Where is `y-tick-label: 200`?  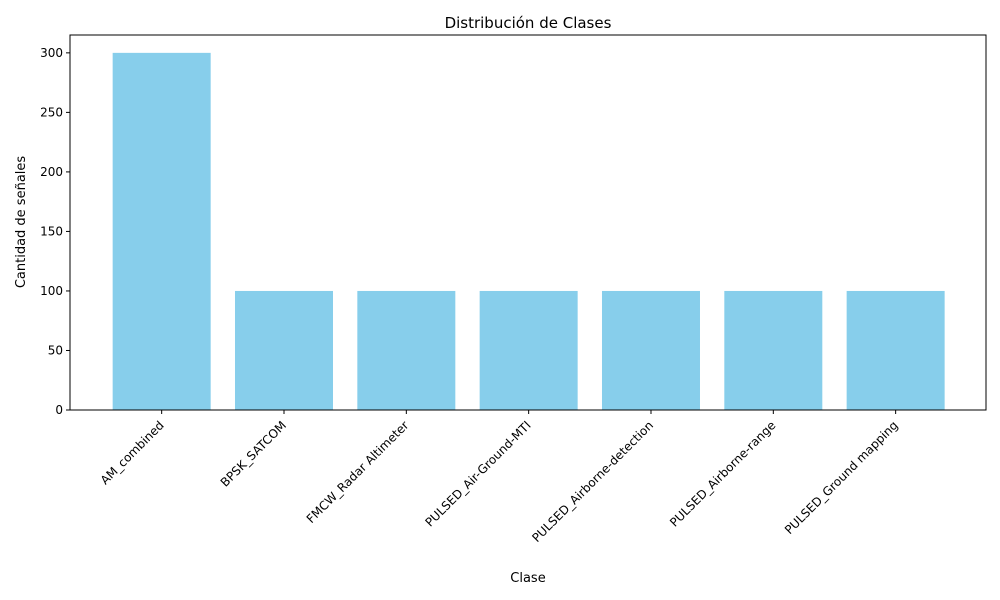 y-tick-label: 200 is located at coordinates (51, 172).